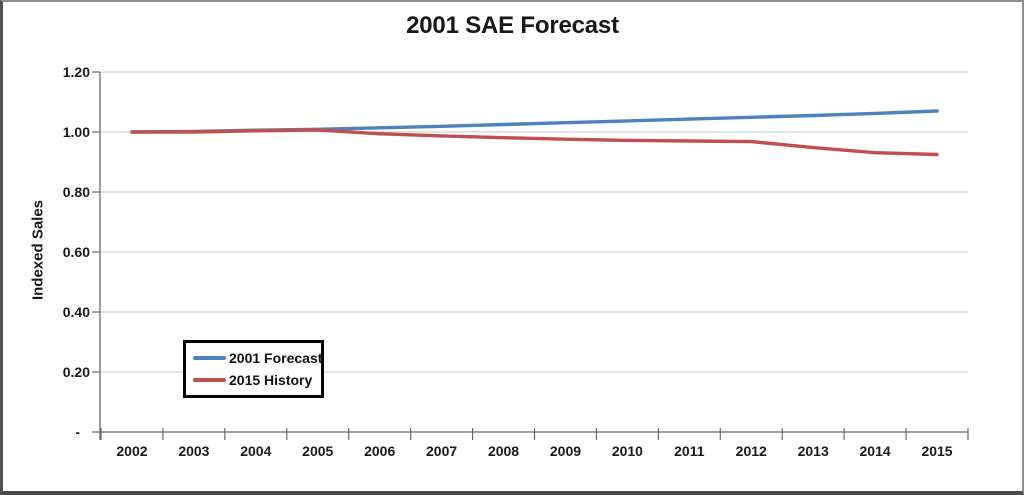  What do you see at coordinates (76, 192) in the screenshot?
I see `y-tick-label: 0.80` at bounding box center [76, 192].